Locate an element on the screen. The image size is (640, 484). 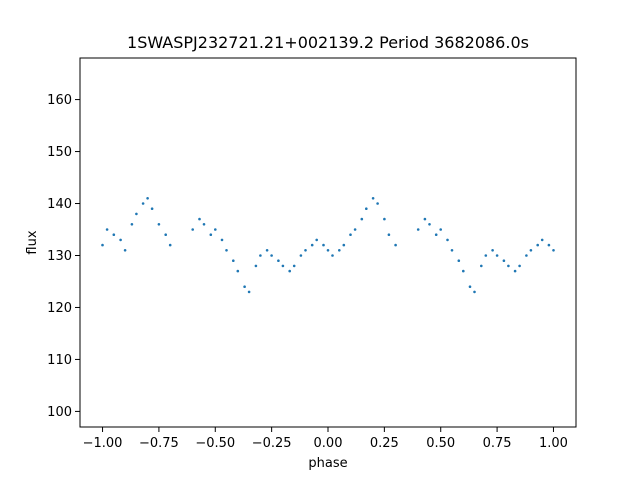
y-tick-label: 110 is located at coordinates (59, 360).